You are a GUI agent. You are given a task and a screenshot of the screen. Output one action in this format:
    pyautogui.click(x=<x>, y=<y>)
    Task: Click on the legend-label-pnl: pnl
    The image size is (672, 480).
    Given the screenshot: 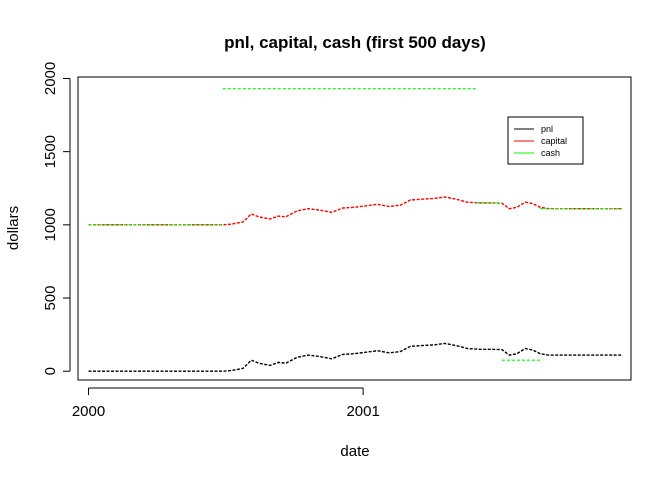 What is the action you would take?
    pyautogui.click(x=547, y=129)
    